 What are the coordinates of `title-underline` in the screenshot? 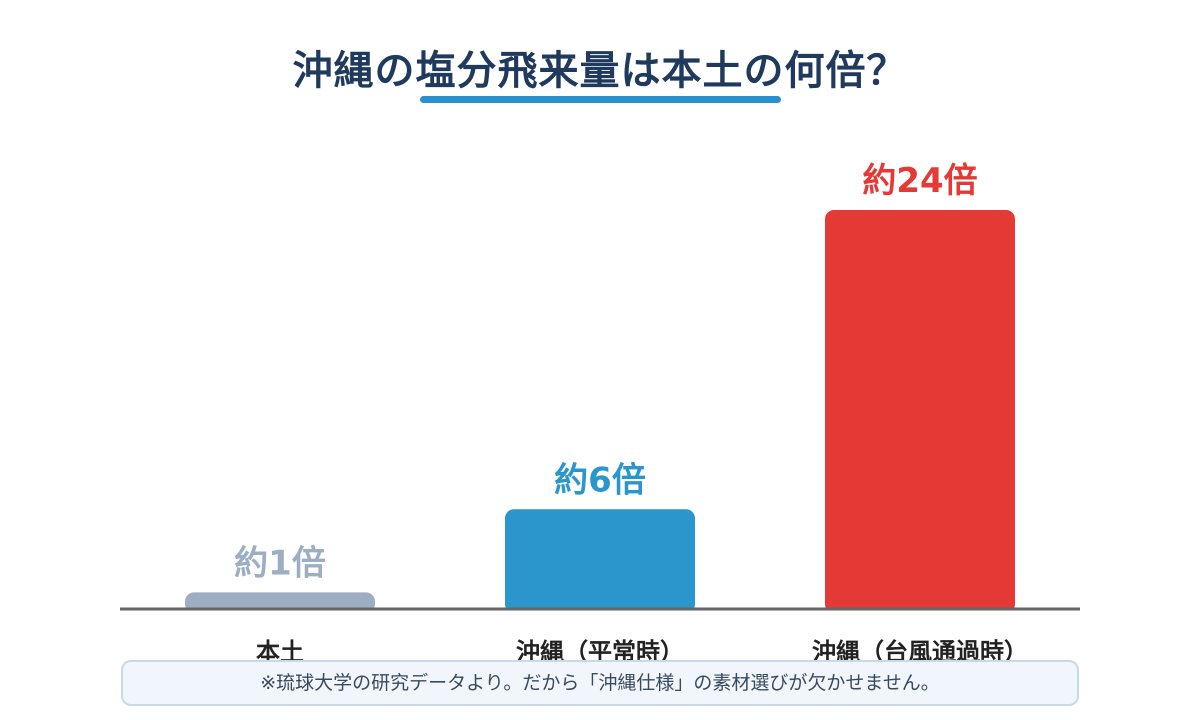 It's located at (600, 99).